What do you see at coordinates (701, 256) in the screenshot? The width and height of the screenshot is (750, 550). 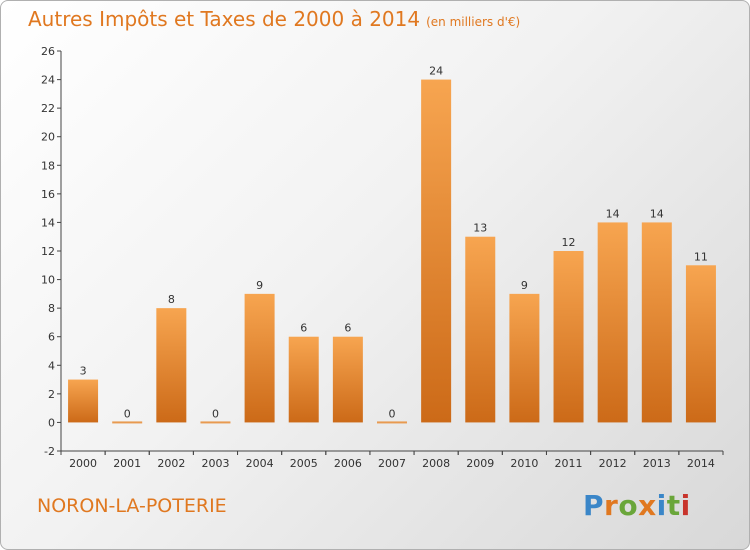 I see `data-label-2014: 11` at bounding box center [701, 256].